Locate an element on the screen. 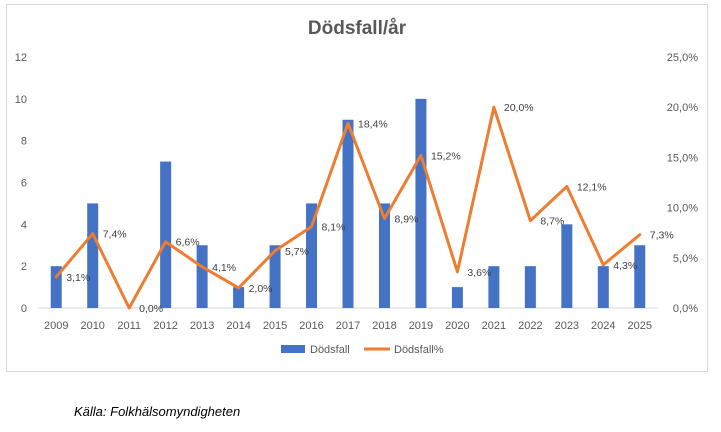 The width and height of the screenshot is (721, 432). data-label: 18,4% is located at coordinates (373, 124).